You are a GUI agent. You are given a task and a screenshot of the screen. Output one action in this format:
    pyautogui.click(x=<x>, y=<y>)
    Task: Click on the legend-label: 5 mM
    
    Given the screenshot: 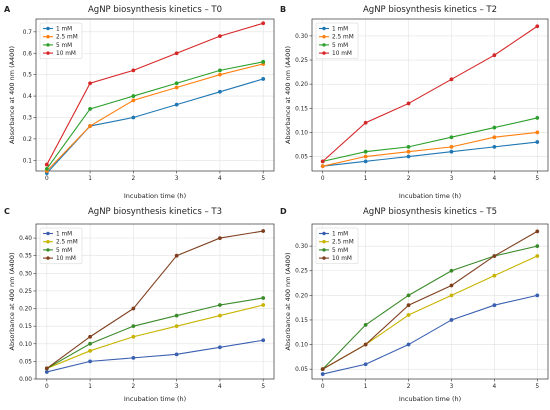 What is the action you would take?
    pyautogui.click(x=340, y=46)
    